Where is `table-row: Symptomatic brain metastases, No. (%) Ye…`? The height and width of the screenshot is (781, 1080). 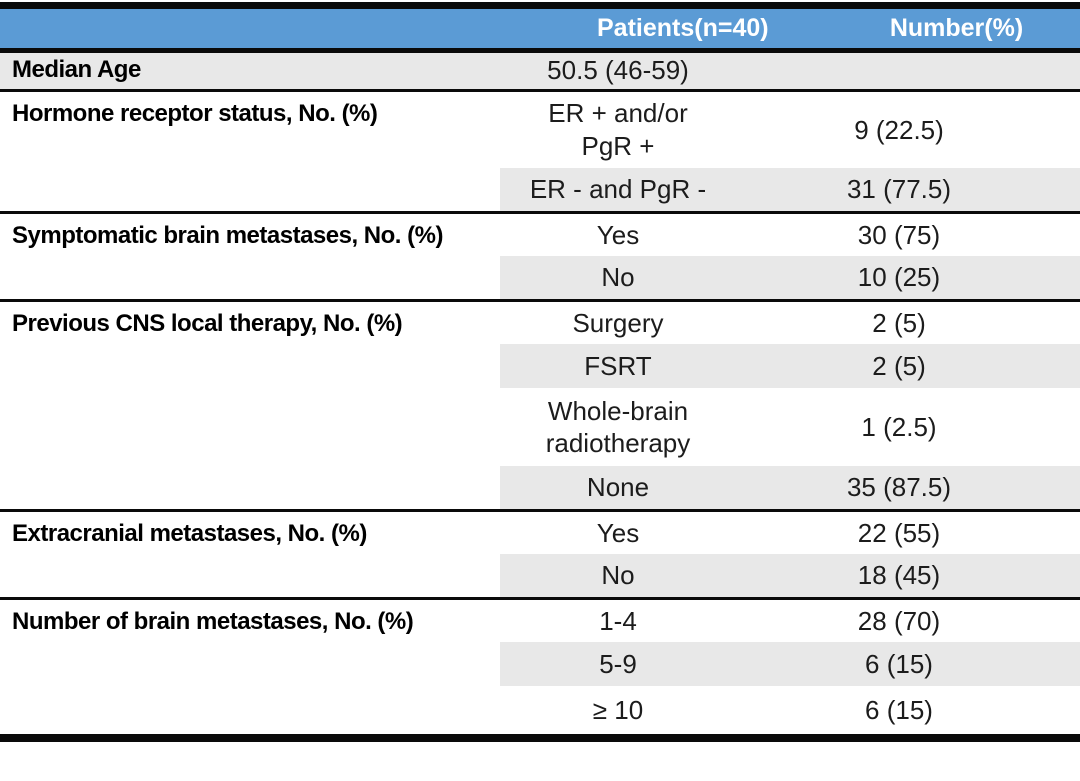
table-row: Symptomatic brain metastases, No. (%) Ye… is located at coordinates (540, 234).